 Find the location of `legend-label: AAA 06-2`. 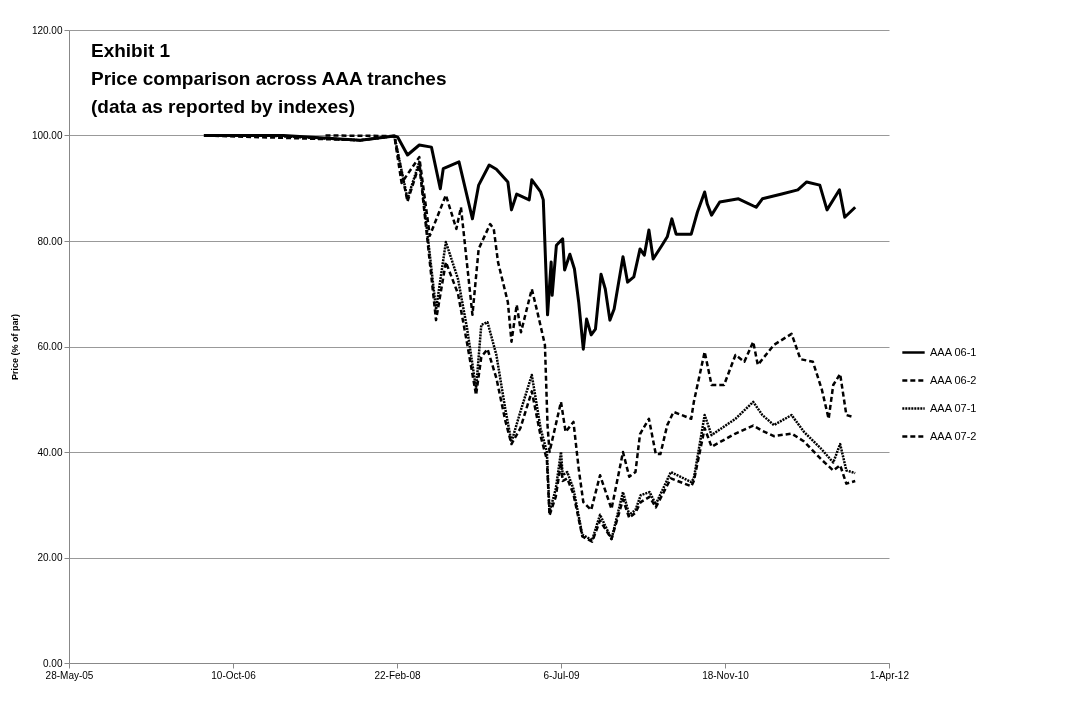

legend-label: AAA 06-2 is located at coordinates (953, 379).